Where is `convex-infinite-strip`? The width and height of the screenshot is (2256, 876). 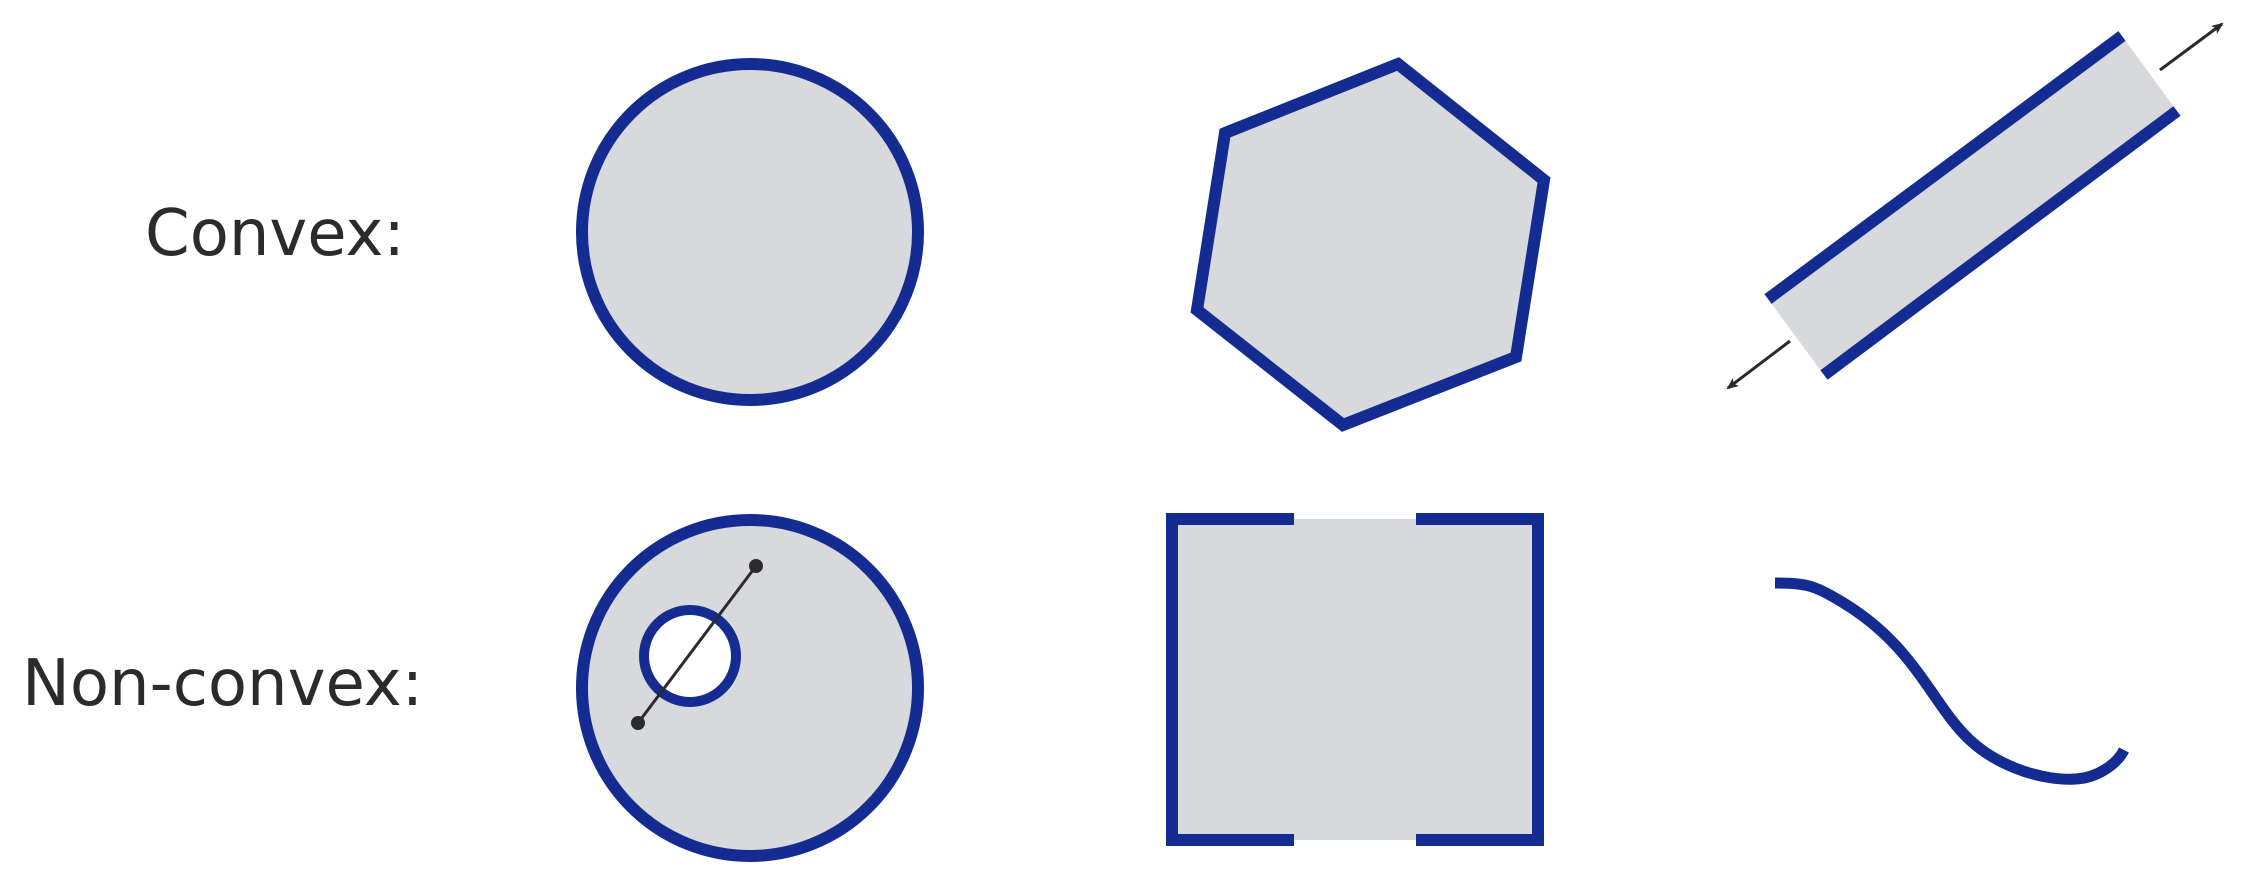 convex-infinite-strip is located at coordinates (1975, 206).